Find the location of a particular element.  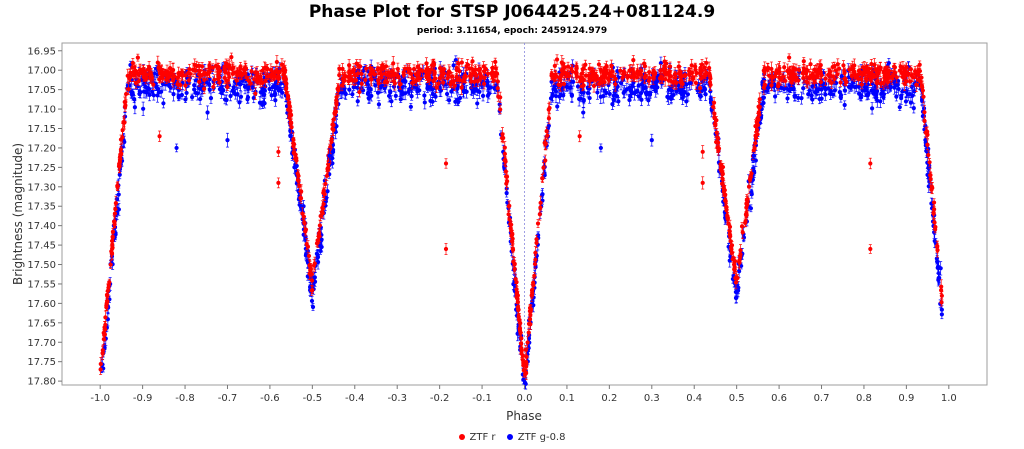

chart-title: Phase Plot for STSP J064425.24+081124.9 is located at coordinates (512, 12).